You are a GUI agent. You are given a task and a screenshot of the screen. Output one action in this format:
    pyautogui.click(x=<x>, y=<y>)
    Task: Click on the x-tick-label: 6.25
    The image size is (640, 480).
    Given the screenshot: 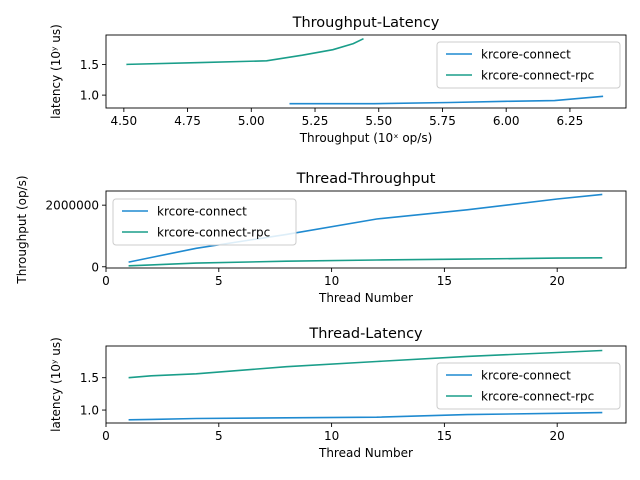 What is the action you would take?
    pyautogui.click(x=570, y=121)
    